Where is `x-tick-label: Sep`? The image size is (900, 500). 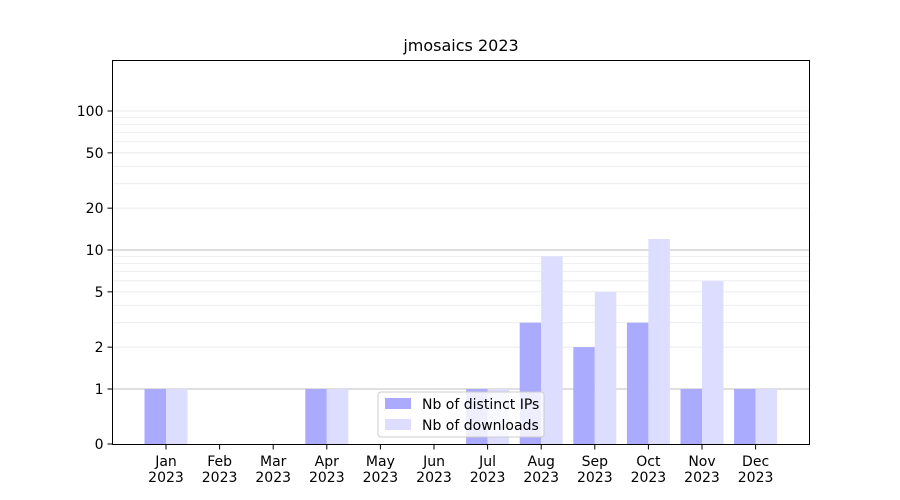
x-tick-label: Sep is located at coordinates (595, 462).